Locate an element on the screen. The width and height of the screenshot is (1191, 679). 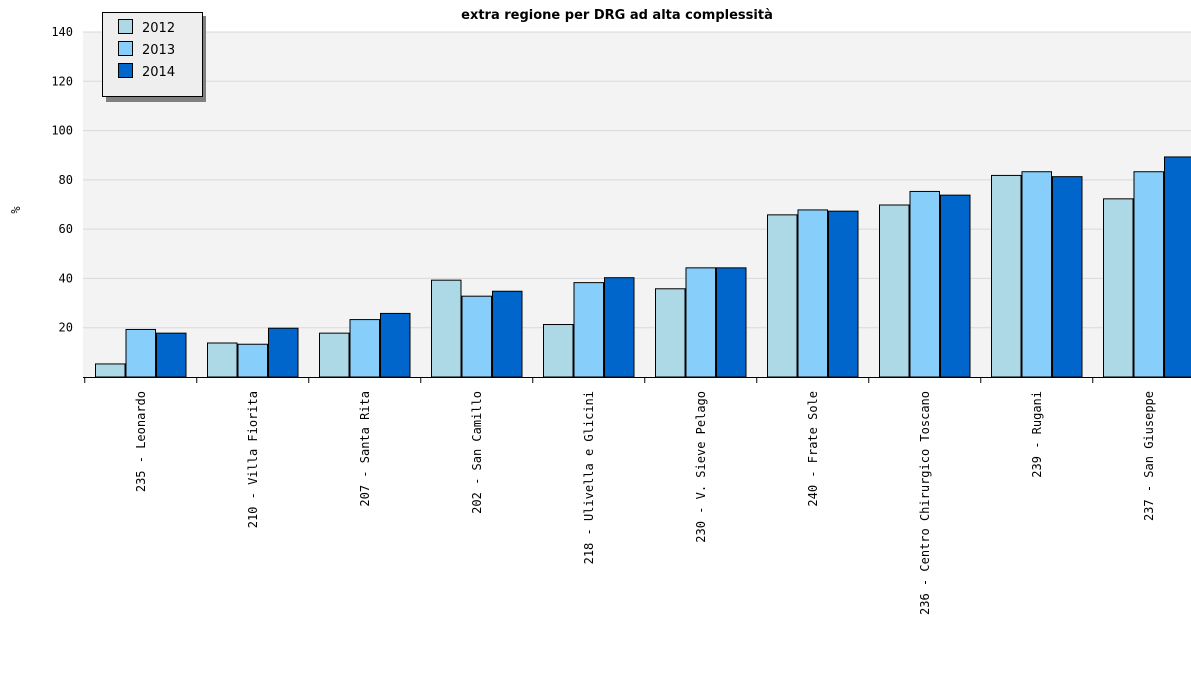
x-tick-label: 230 - V. Sieve Pelago is located at coordinates (701, 467).